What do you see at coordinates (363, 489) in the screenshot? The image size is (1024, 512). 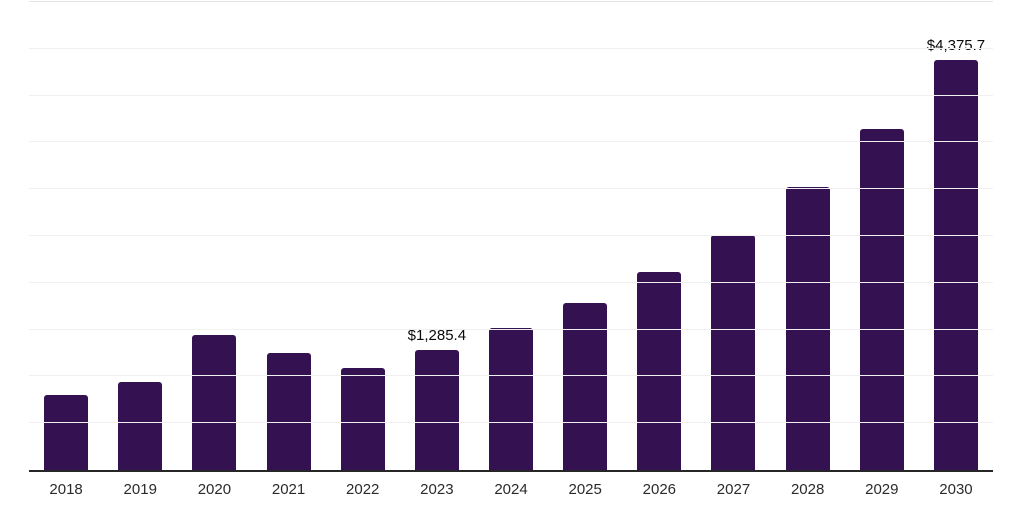 I see `x-tick-2022: 2022` at bounding box center [363, 489].